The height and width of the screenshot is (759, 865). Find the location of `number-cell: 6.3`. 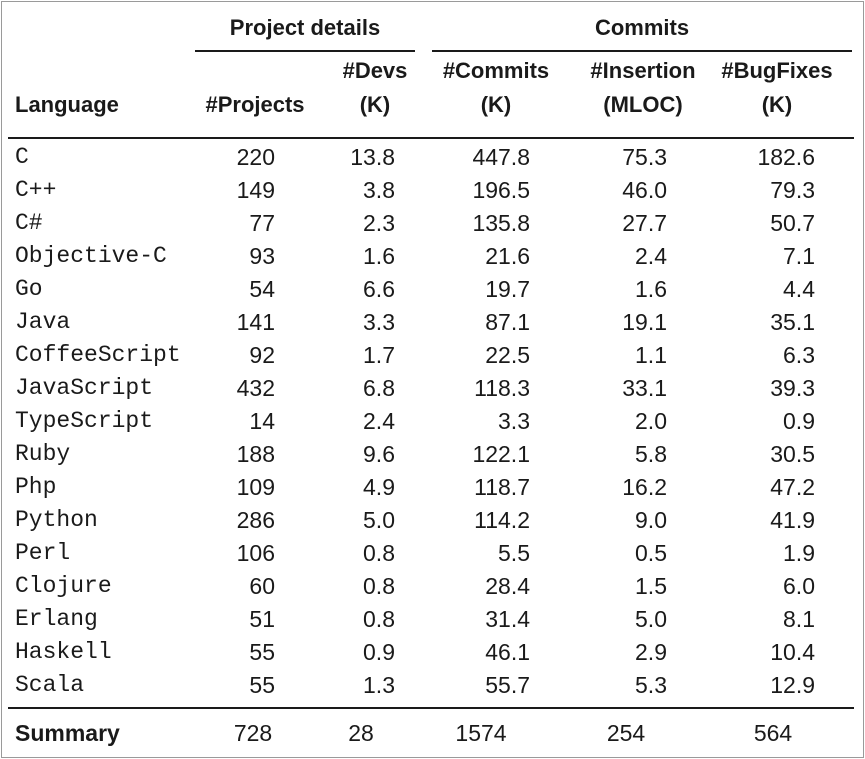

number-cell: 6.3 is located at coordinates (799, 355).